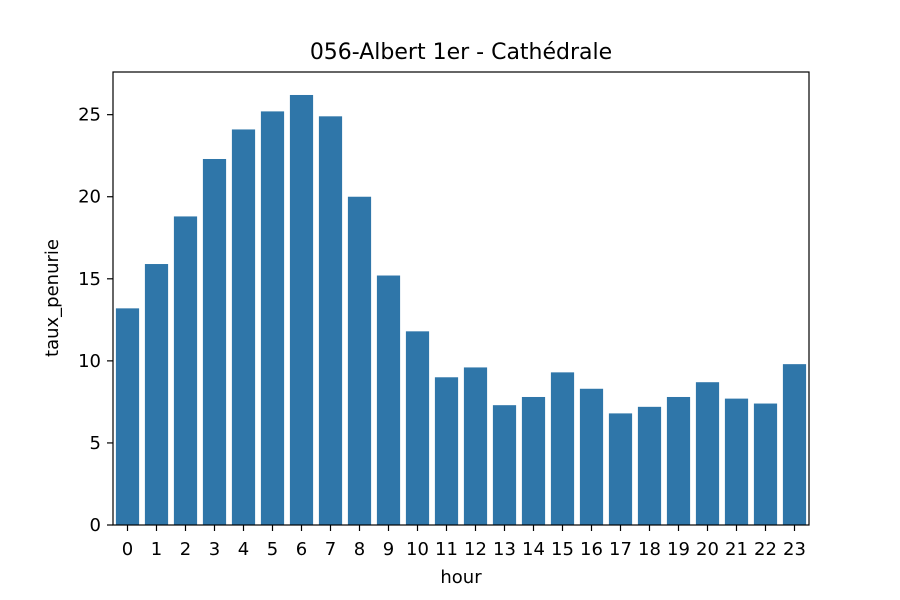 This screenshot has height=600, width=900. Describe the element at coordinates (620, 549) in the screenshot. I see `x-tick-label: 17` at that location.